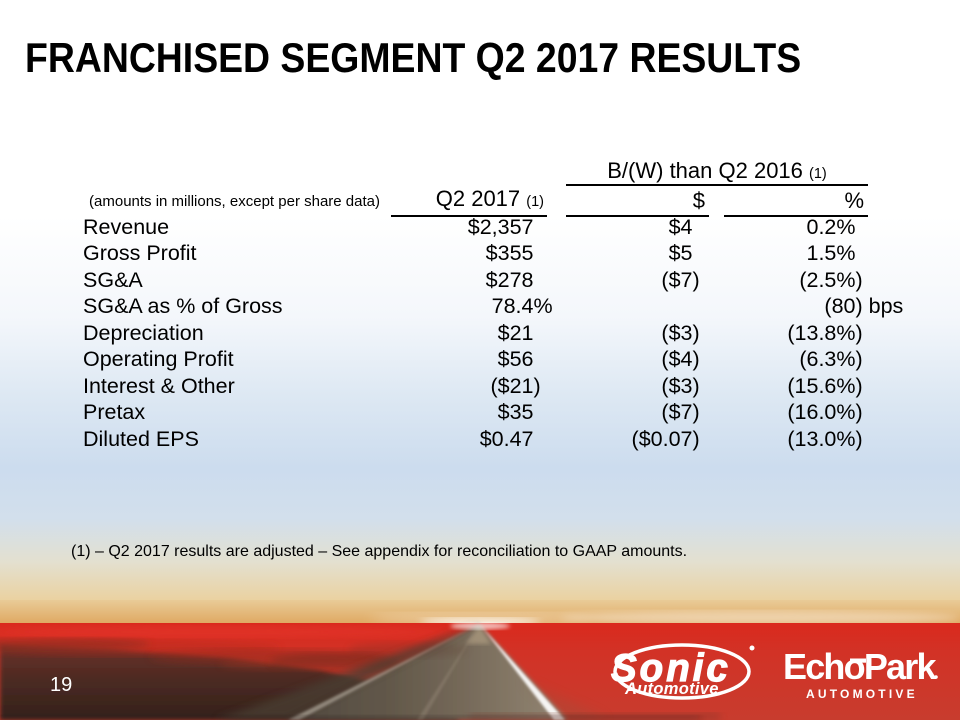 This screenshot has width=960, height=720. I want to click on svg-text: Automotive, so click(671, 689).